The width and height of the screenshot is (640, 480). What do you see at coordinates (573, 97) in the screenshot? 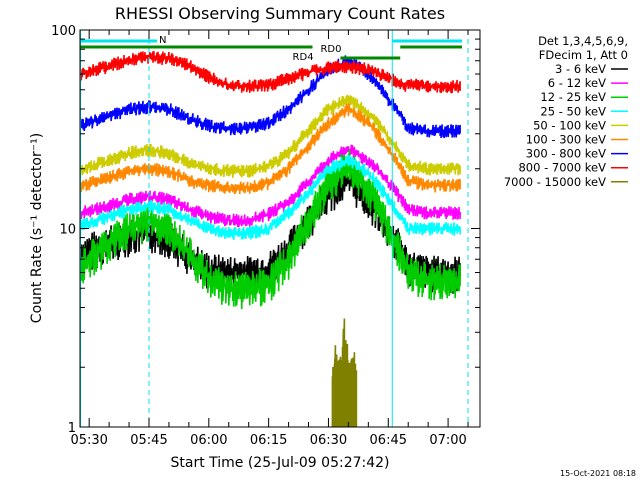
I see `legend-entry: 12 - 25 keV` at bounding box center [573, 97].